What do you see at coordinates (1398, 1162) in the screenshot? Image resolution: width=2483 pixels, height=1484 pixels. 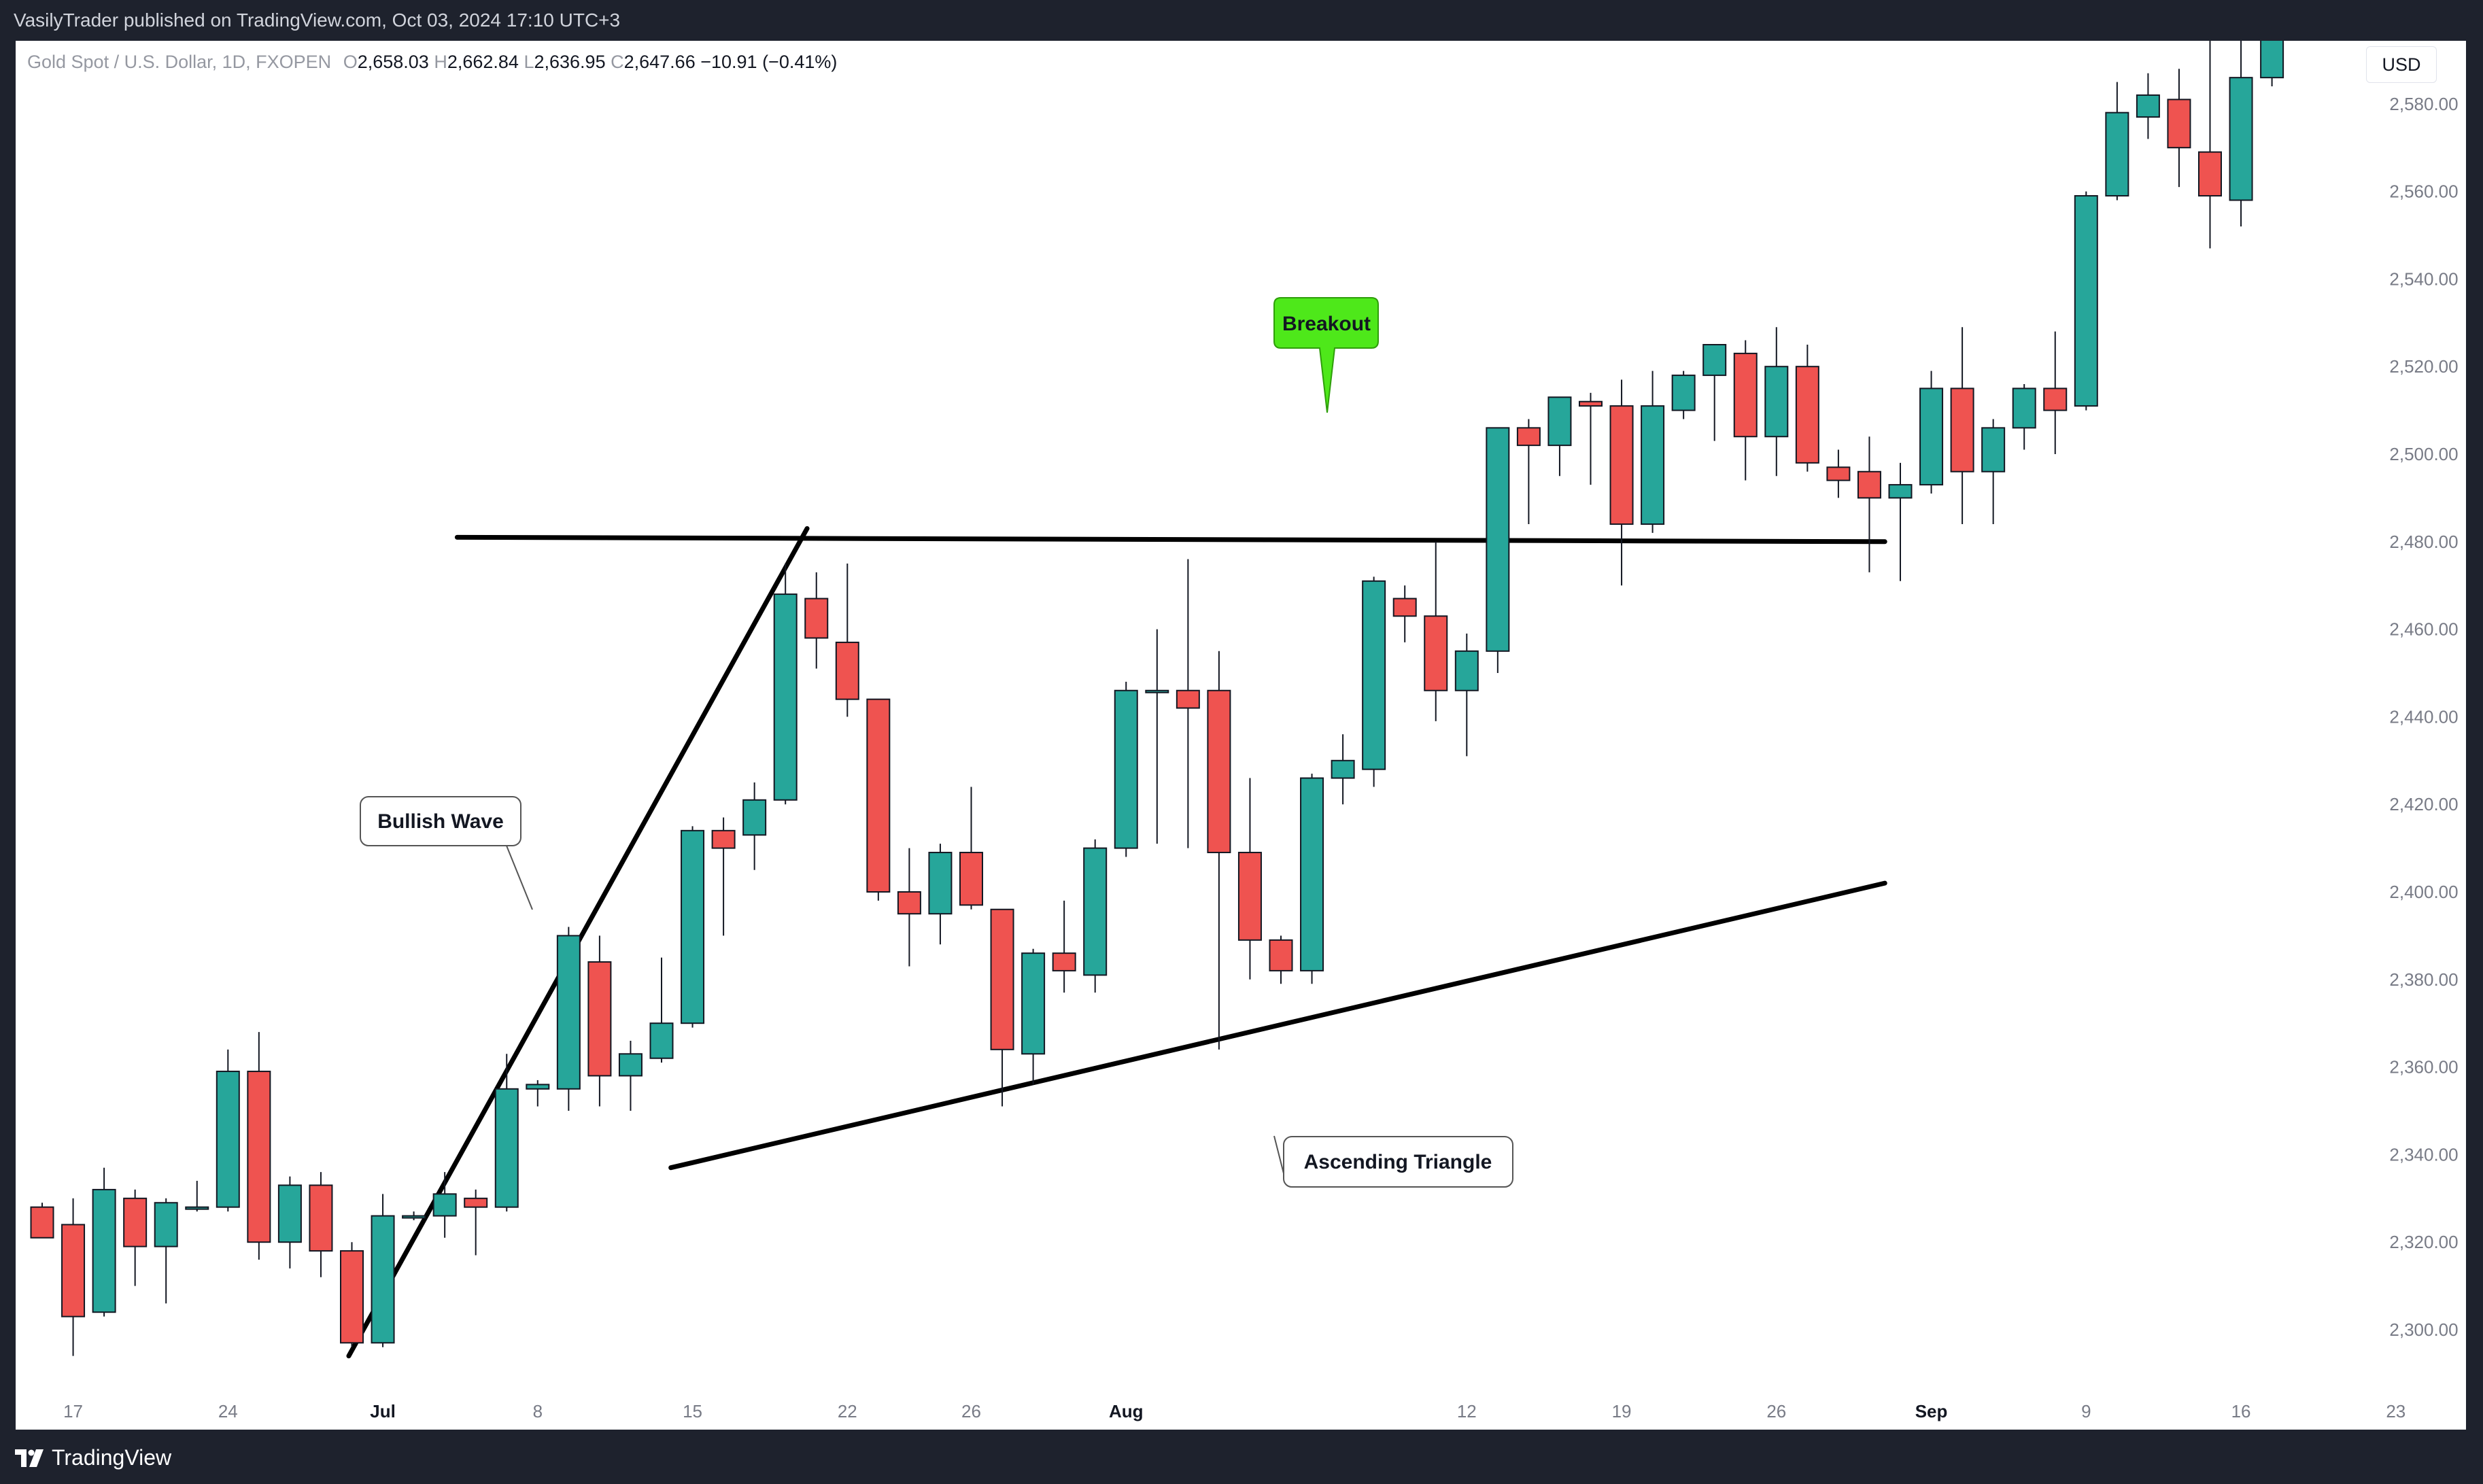 I see `ascending-triangle-box` at bounding box center [1398, 1162].